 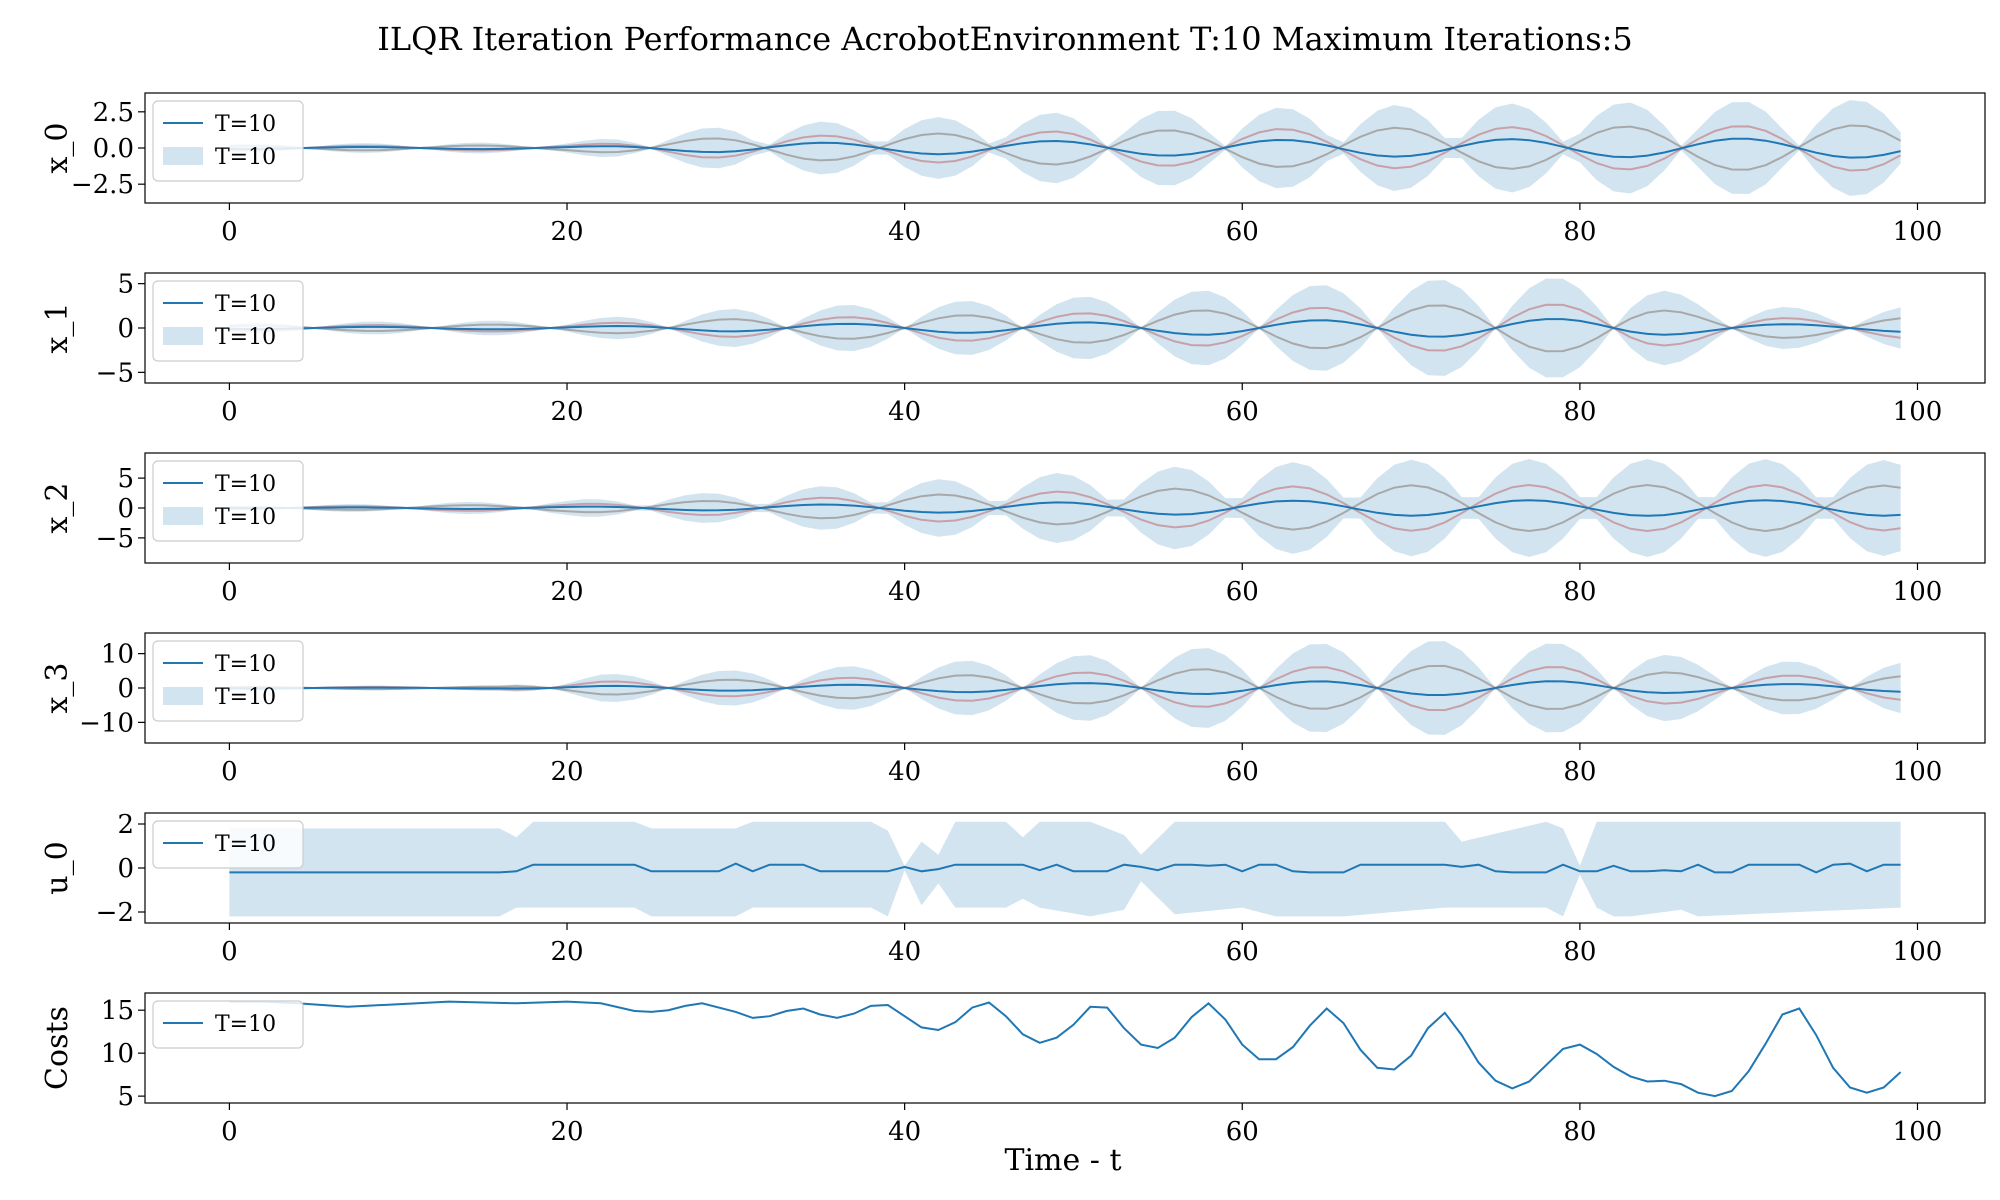 I want to click on subplot-Costs: 0 20 40 60 80 100 15 10 5 Costs T=10, so click(x=1013, y=1069).